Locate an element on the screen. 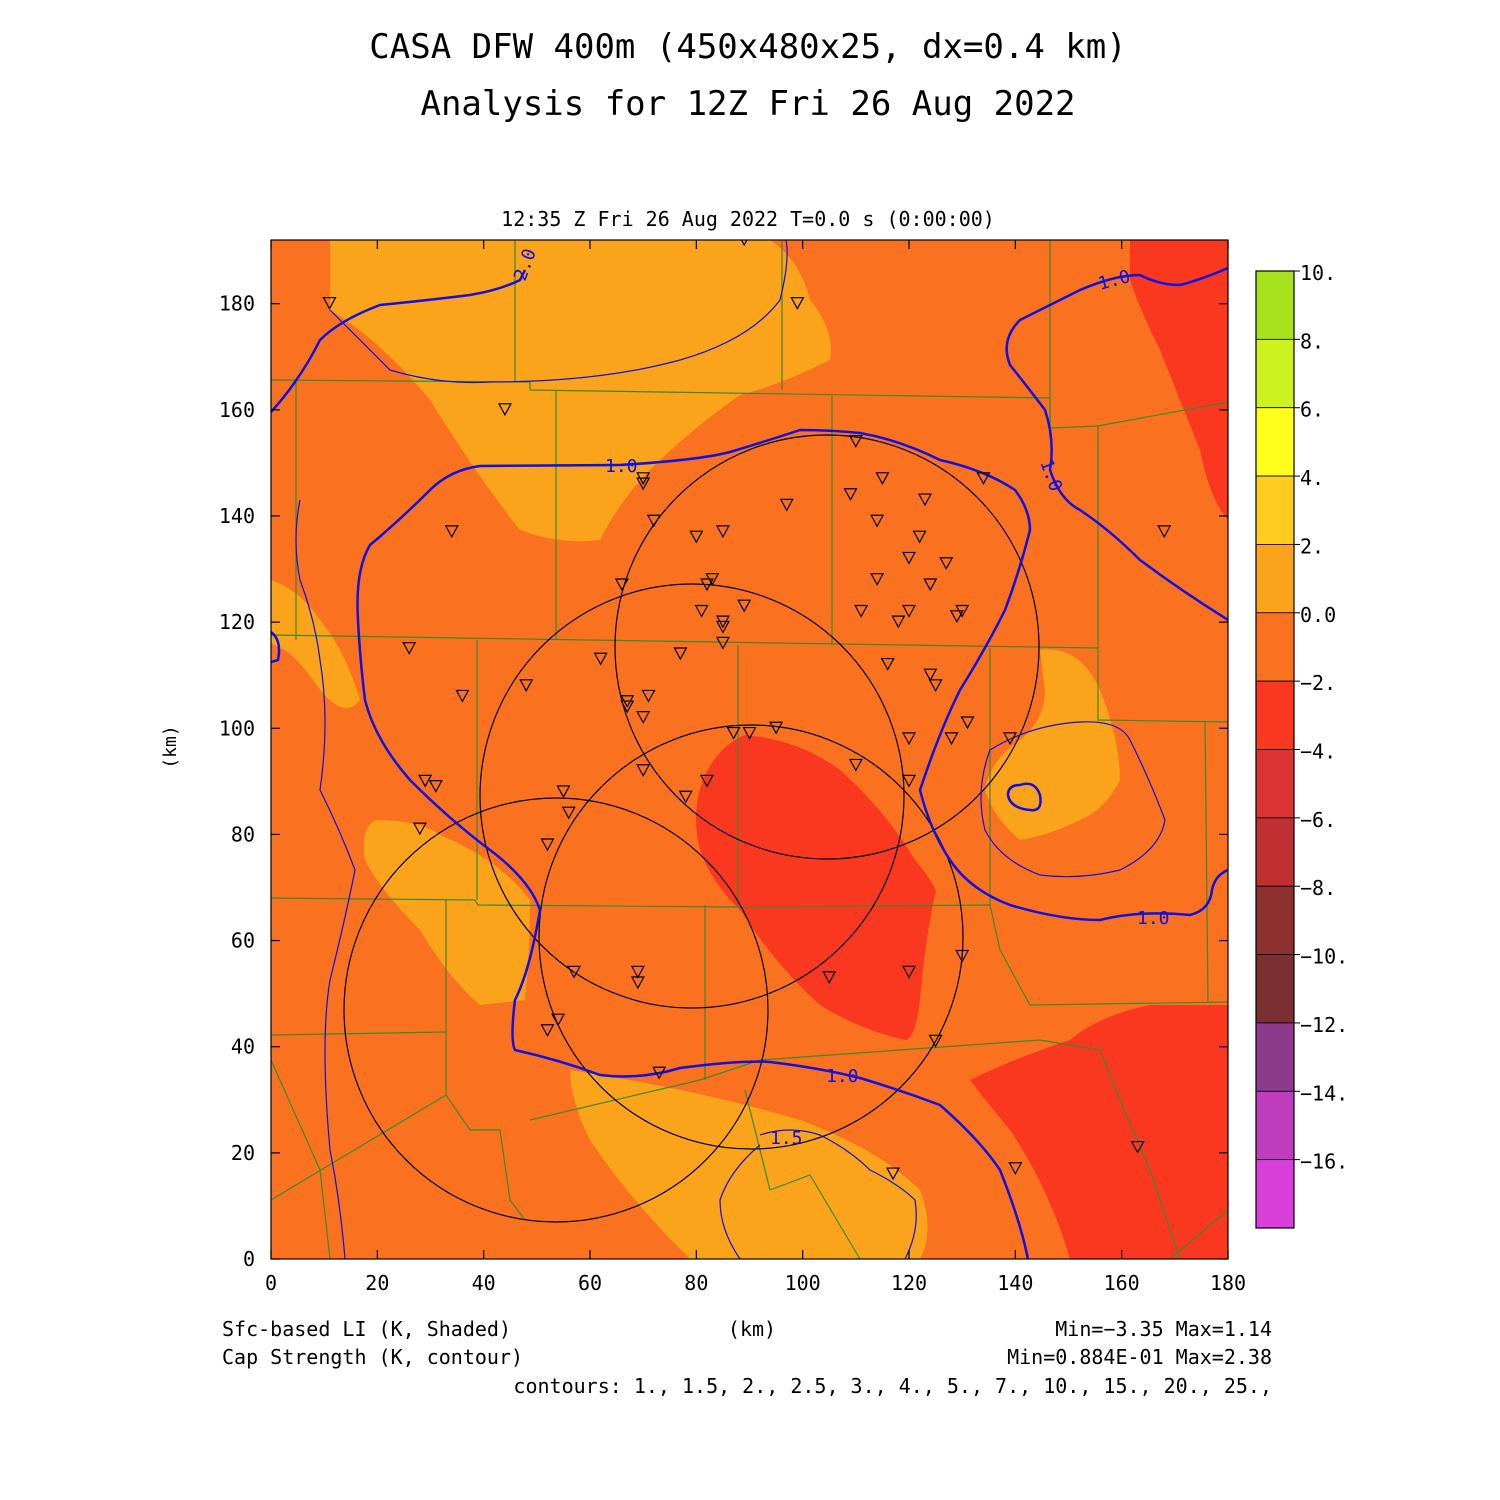  radar-ring-north is located at coordinates (827, 647).